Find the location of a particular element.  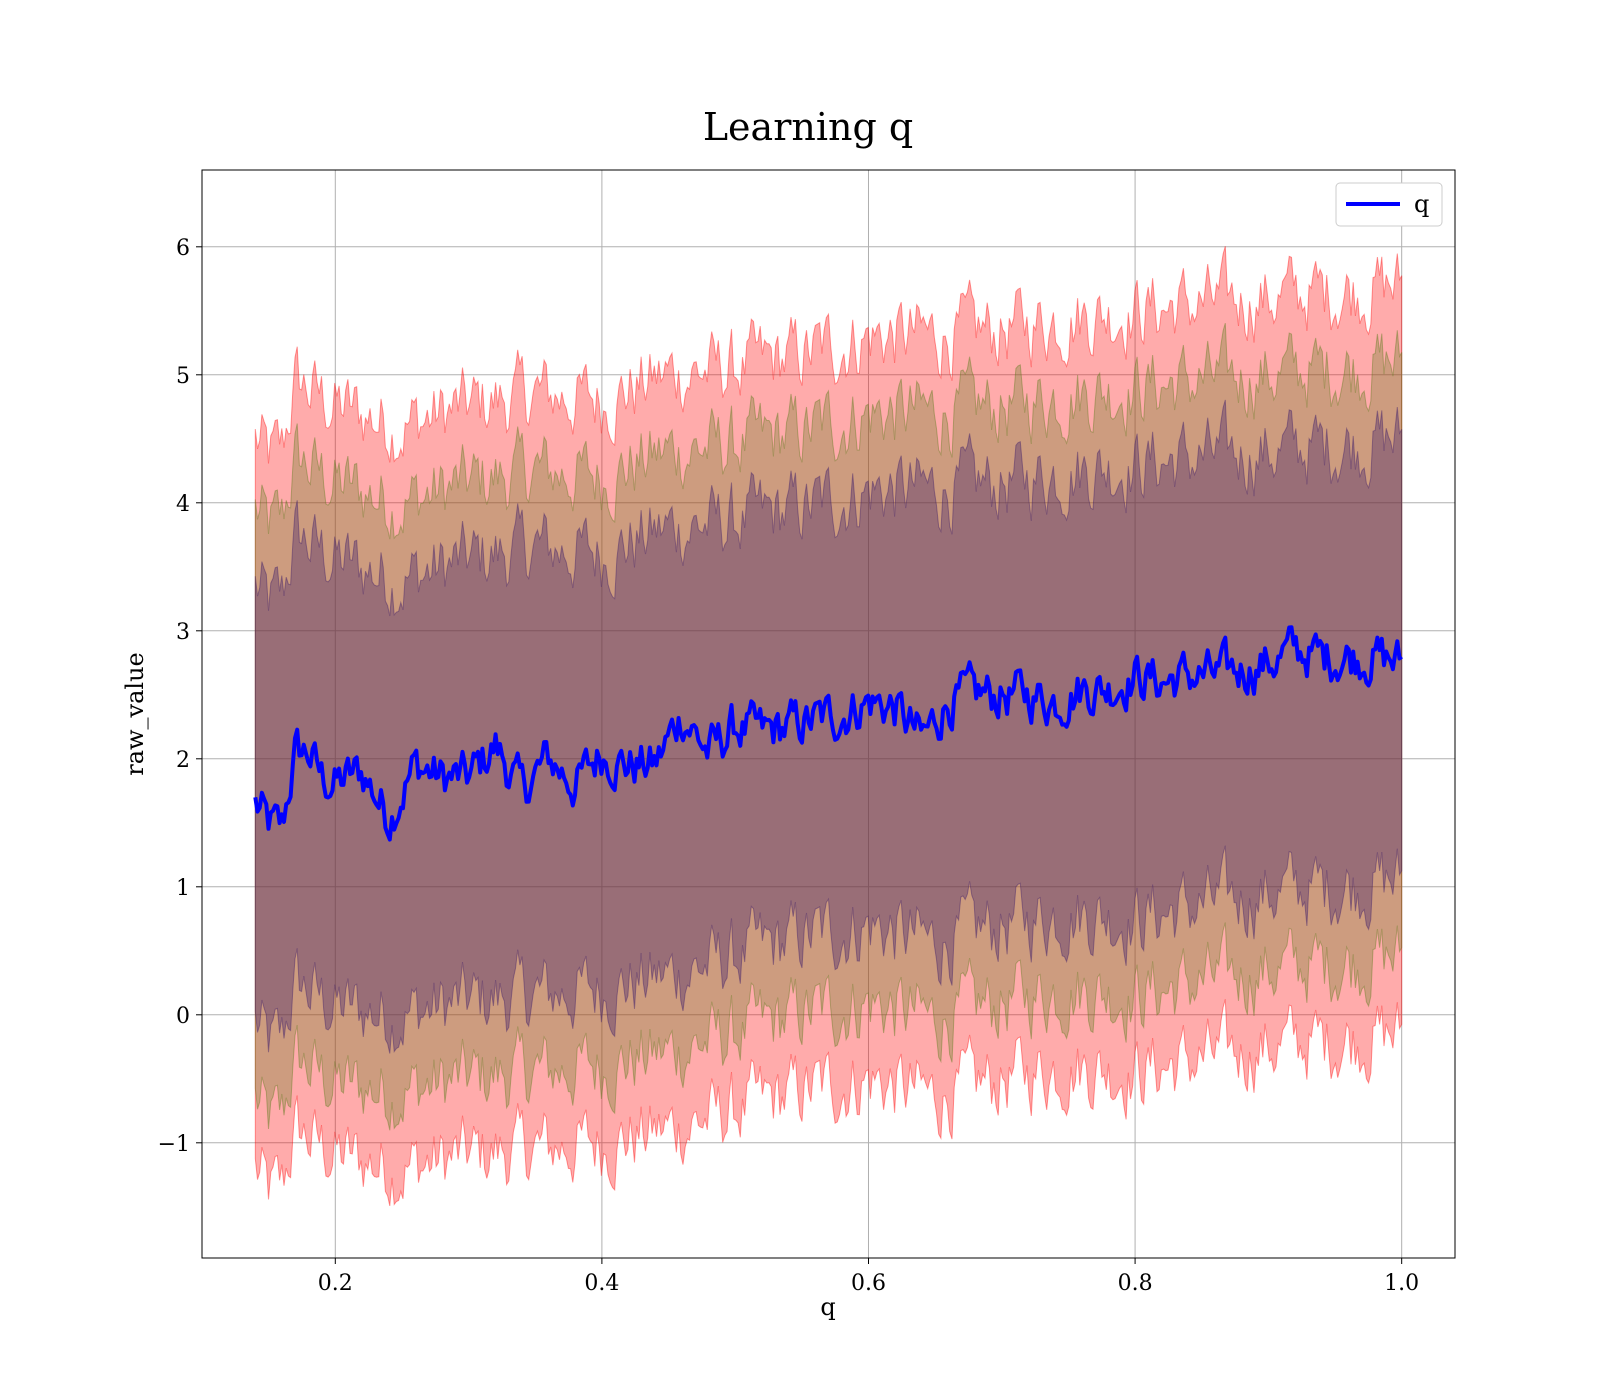

legend: q is located at coordinates (1389, 204).